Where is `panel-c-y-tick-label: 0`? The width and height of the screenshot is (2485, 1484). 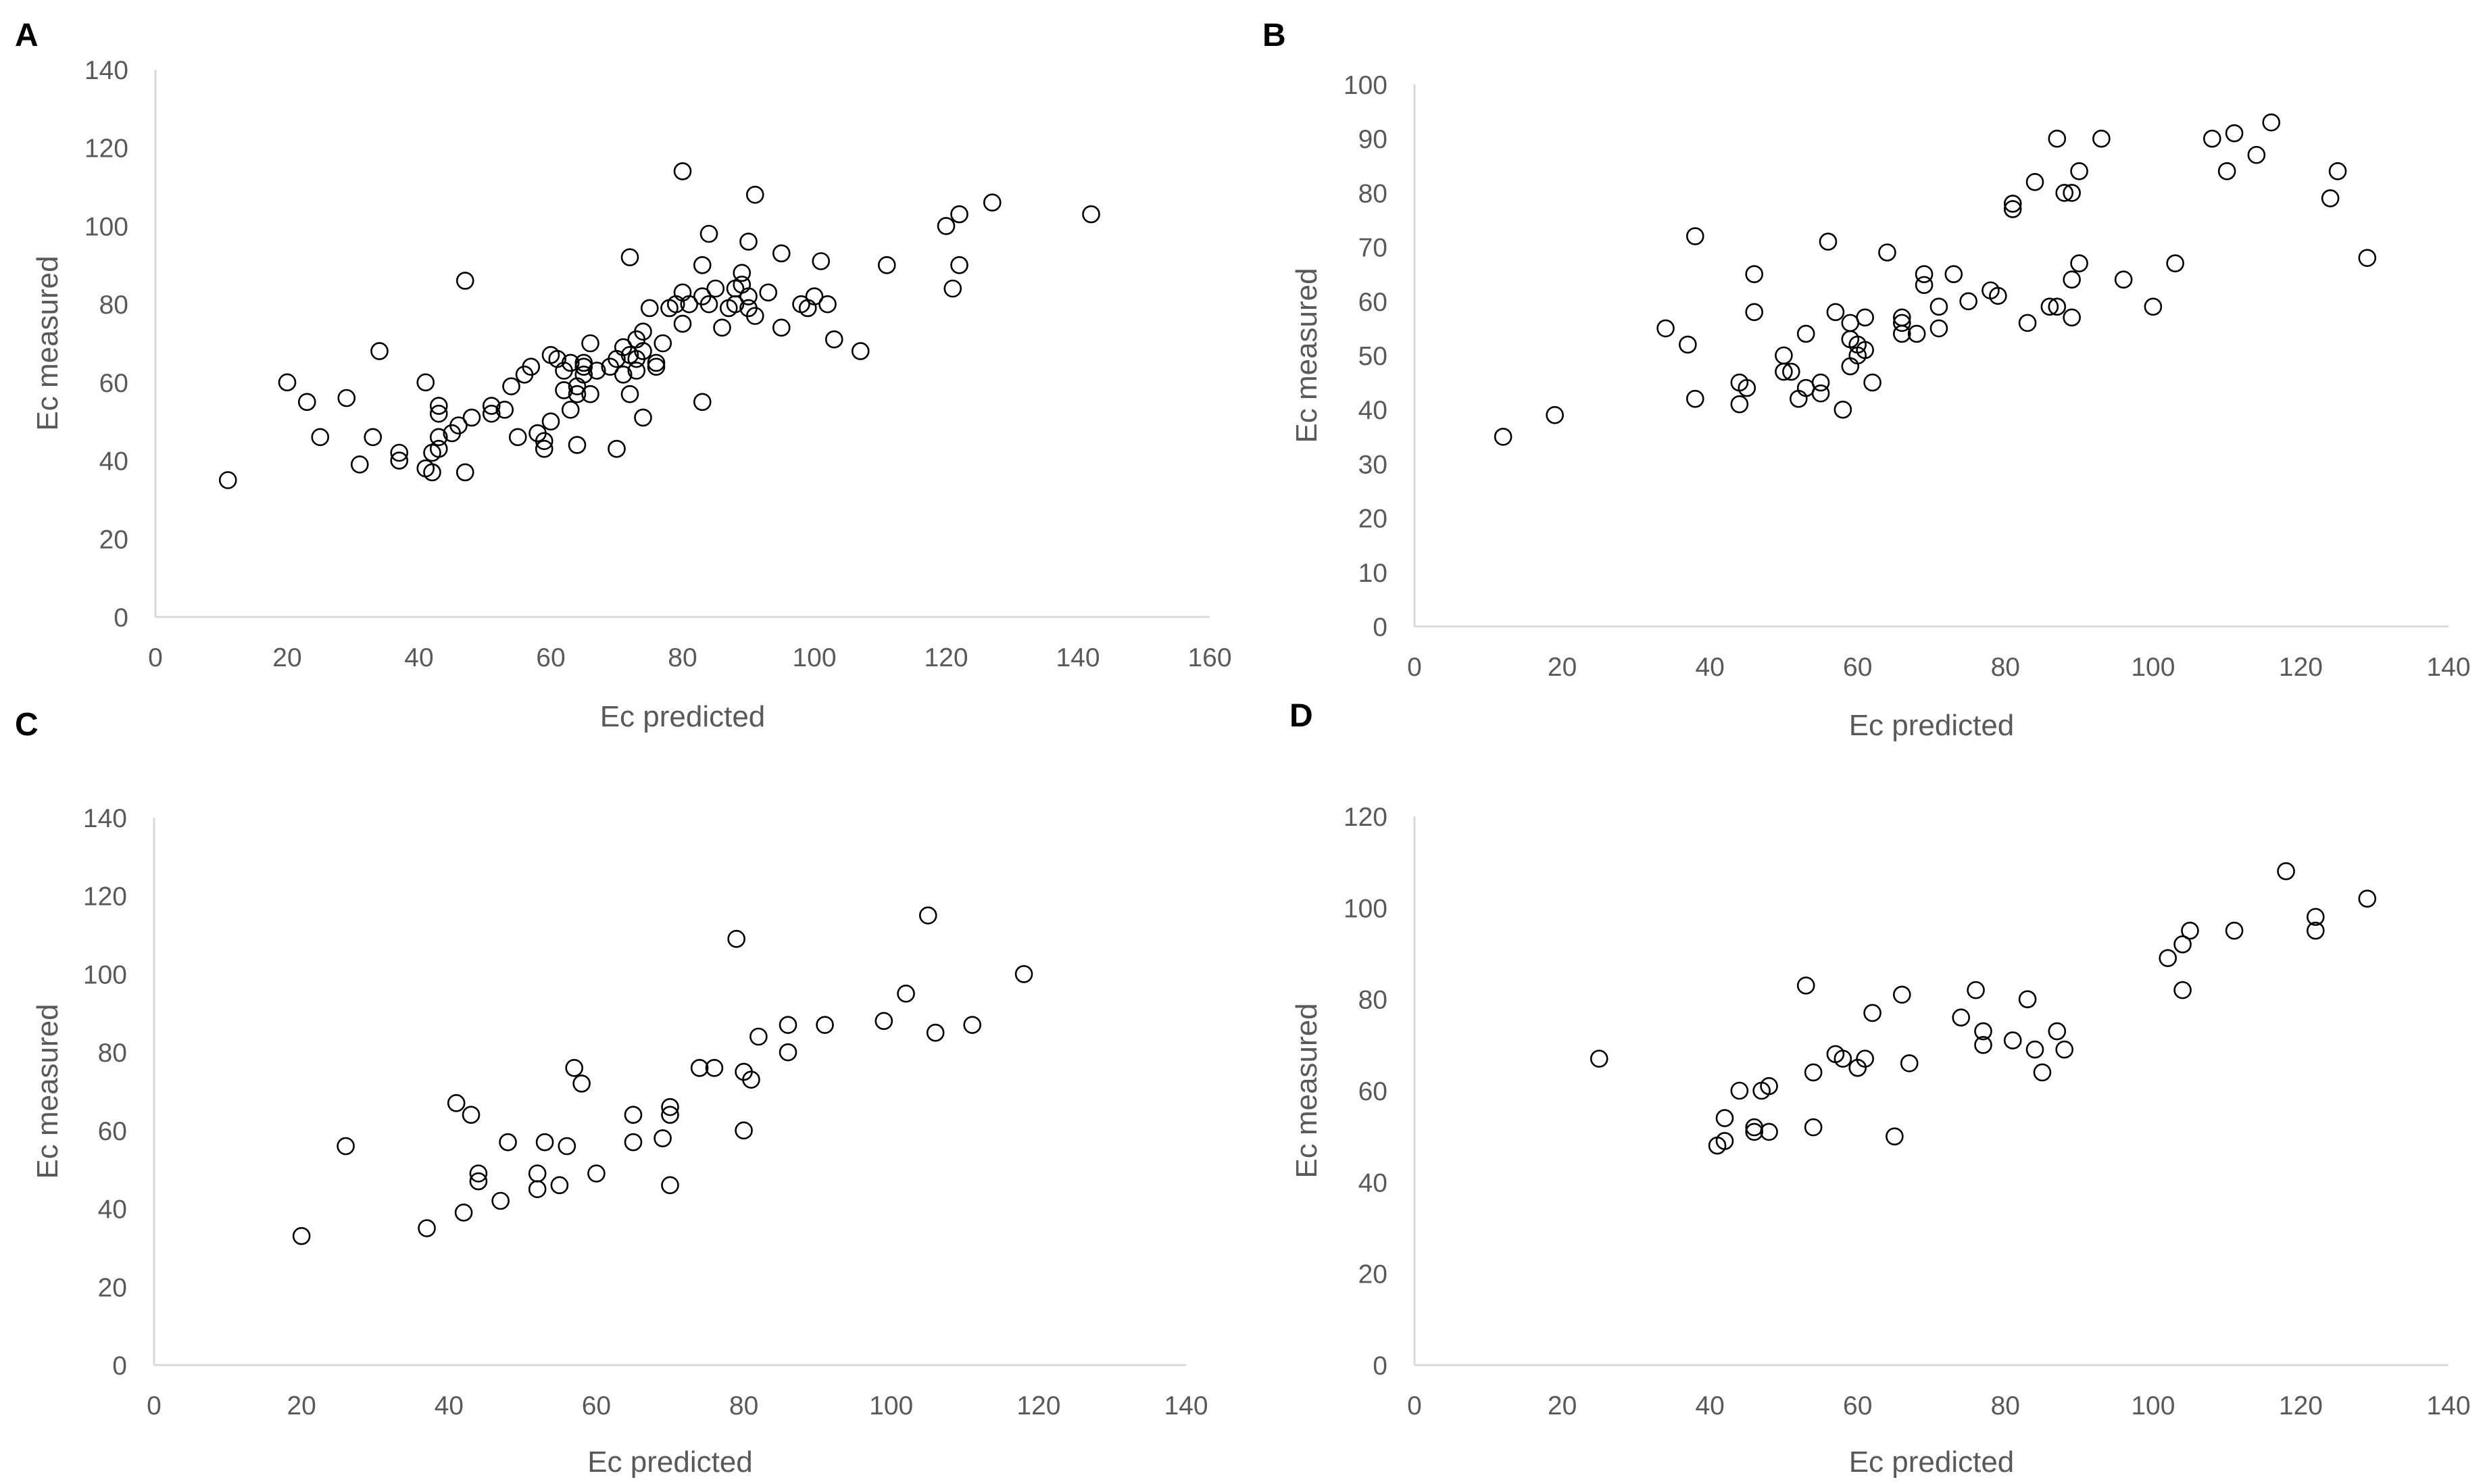 panel-c-y-tick-label: 0 is located at coordinates (119, 1366).